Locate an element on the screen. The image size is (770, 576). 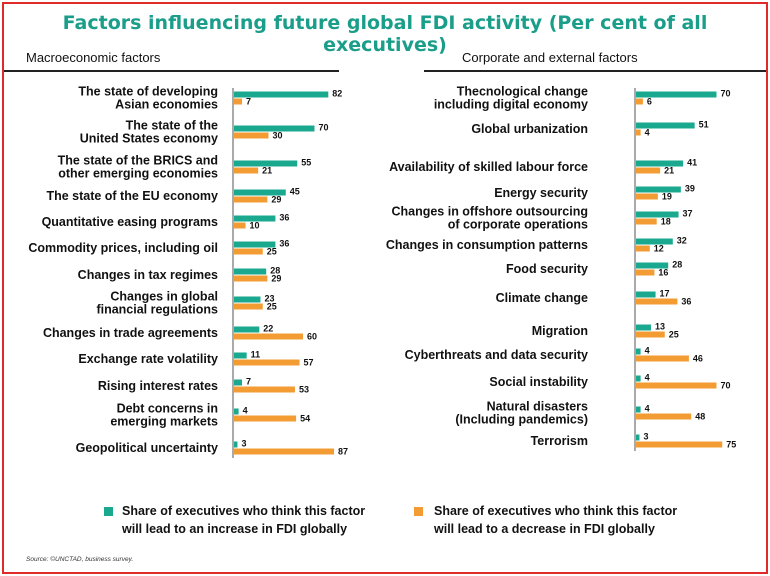
value-label-decrease: 18 is located at coordinates (666, 222).